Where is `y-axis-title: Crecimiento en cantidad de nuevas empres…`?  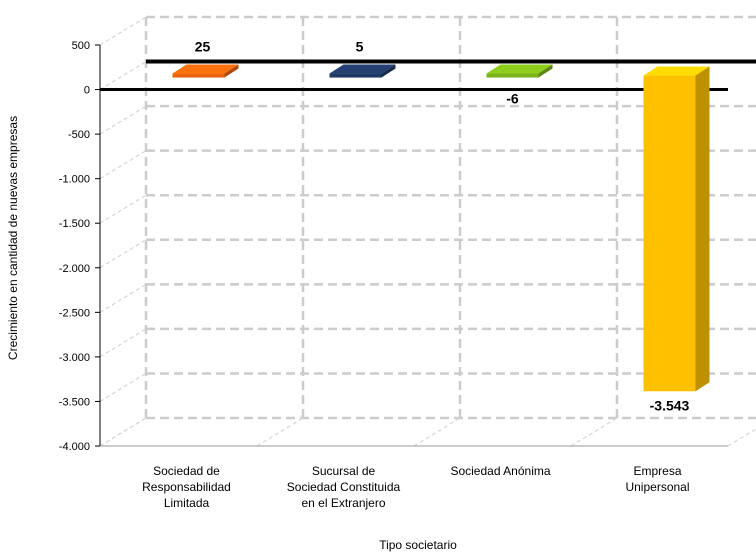 y-axis-title: Crecimiento en cantidad de nuevas empres… is located at coordinates (13, 238).